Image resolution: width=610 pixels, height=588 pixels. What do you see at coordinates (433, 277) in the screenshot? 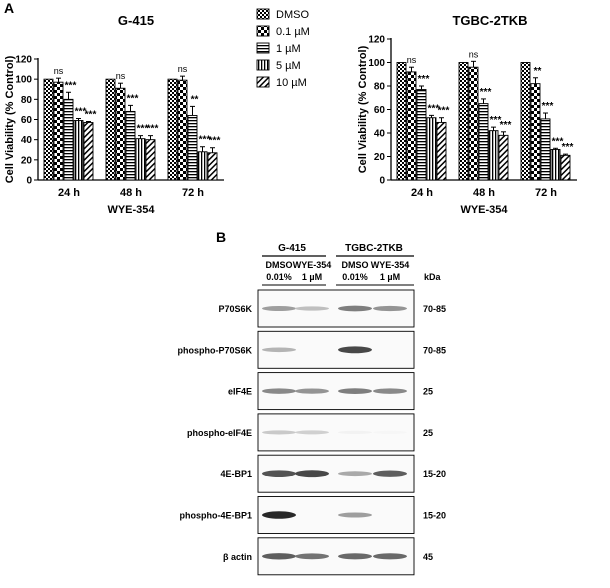
I see `kda-header: kDa` at bounding box center [433, 277].